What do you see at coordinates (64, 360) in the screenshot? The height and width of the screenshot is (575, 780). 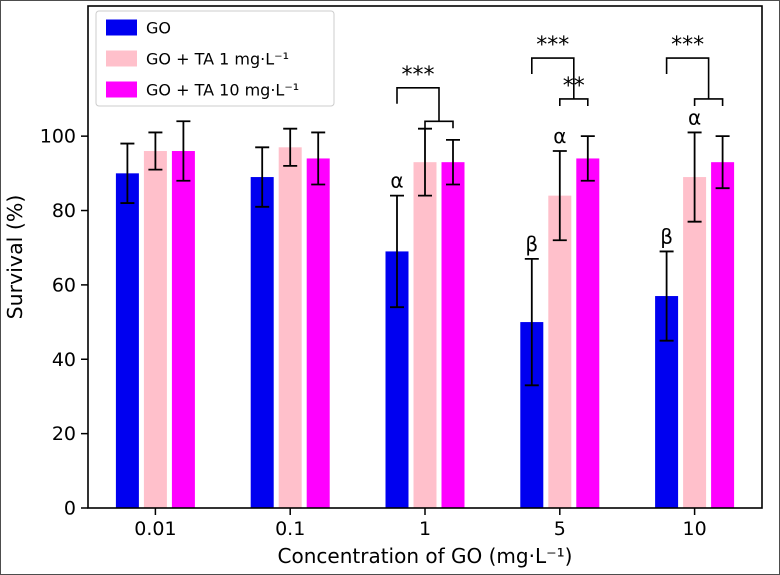 I see `y-tick-label: 40` at bounding box center [64, 360].